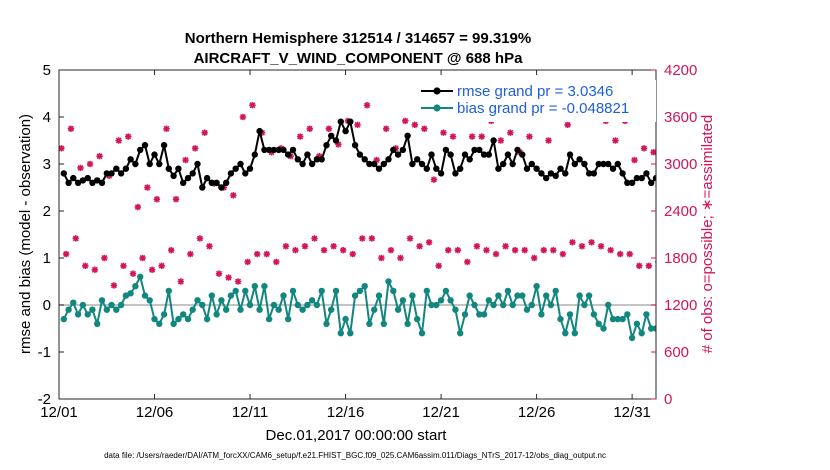 The image size is (830, 470). Describe the element at coordinates (47, 164) in the screenshot. I see `y-tick-label: 3` at that location.